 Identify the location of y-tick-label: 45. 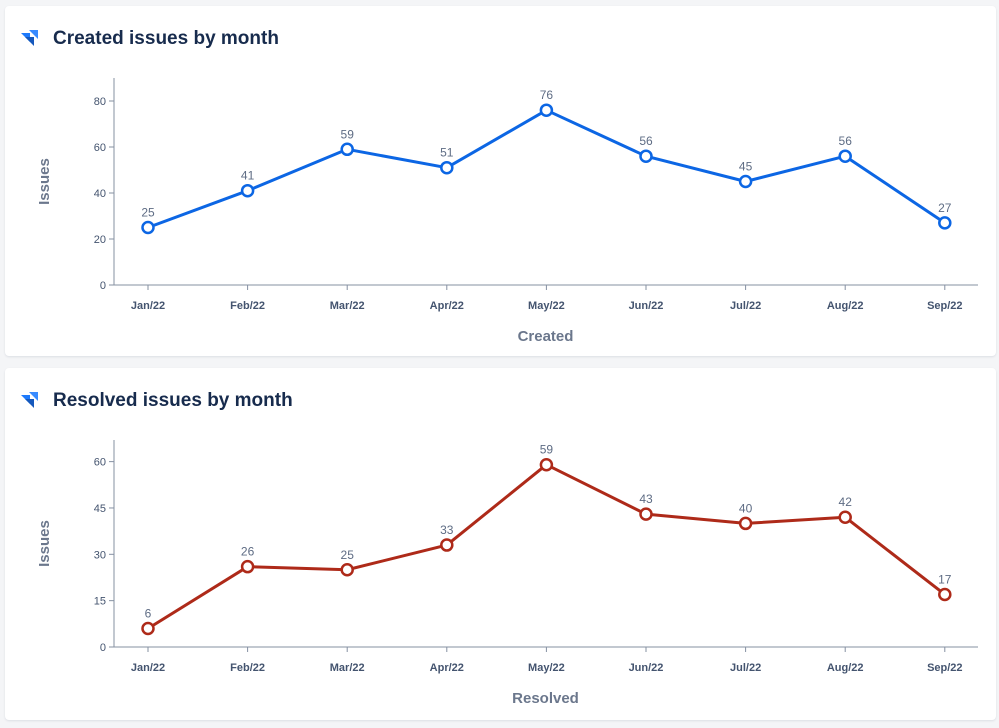
(100, 509).